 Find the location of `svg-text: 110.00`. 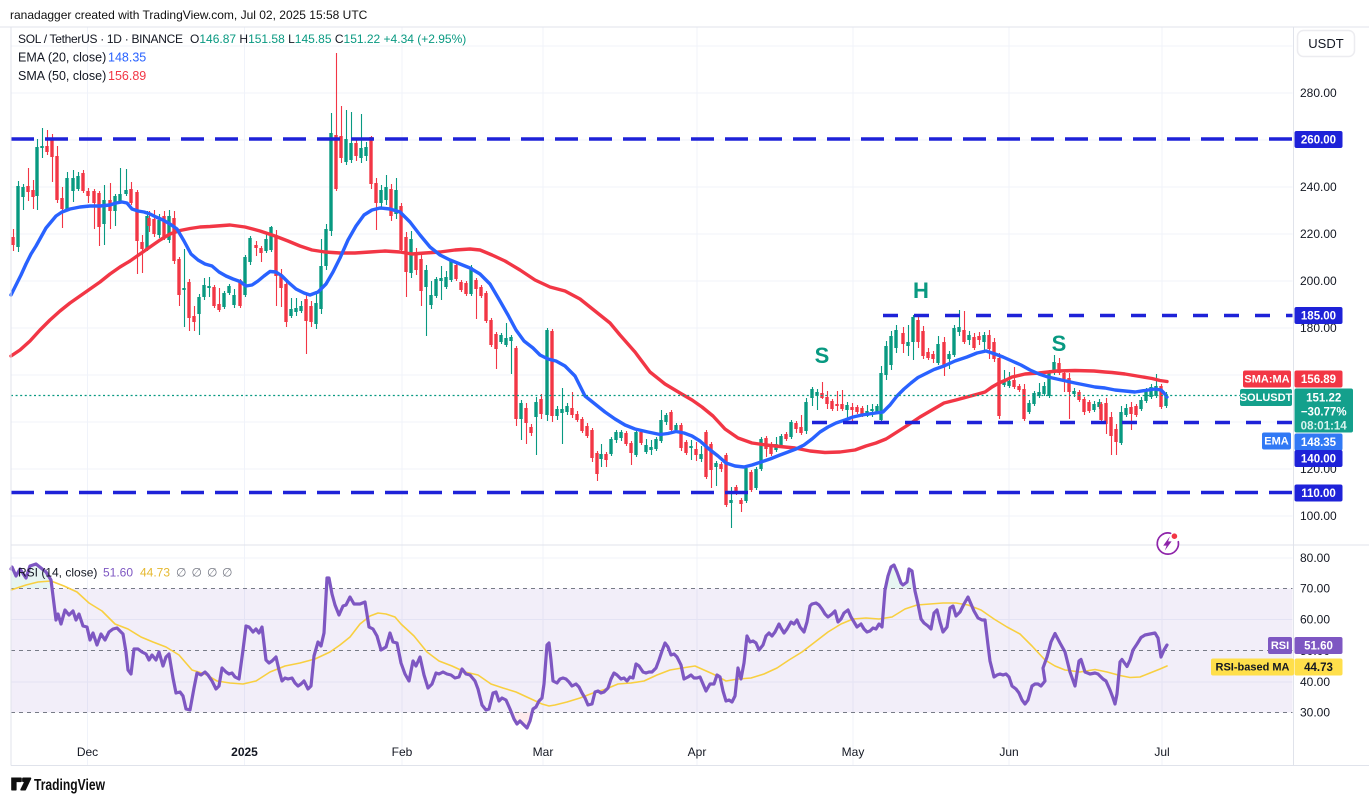

svg-text: 110.00 is located at coordinates (1318, 494).